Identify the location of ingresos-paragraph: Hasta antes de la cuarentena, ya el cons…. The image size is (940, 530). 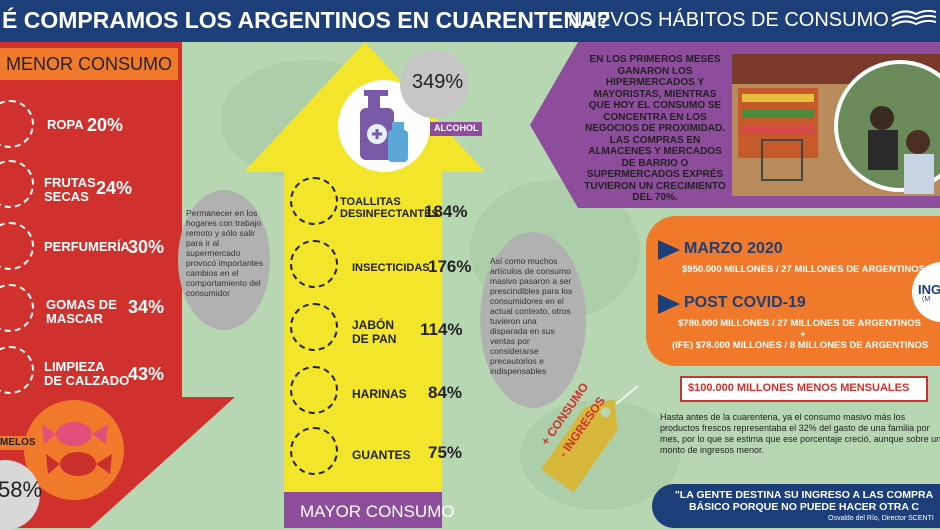
(800, 433).